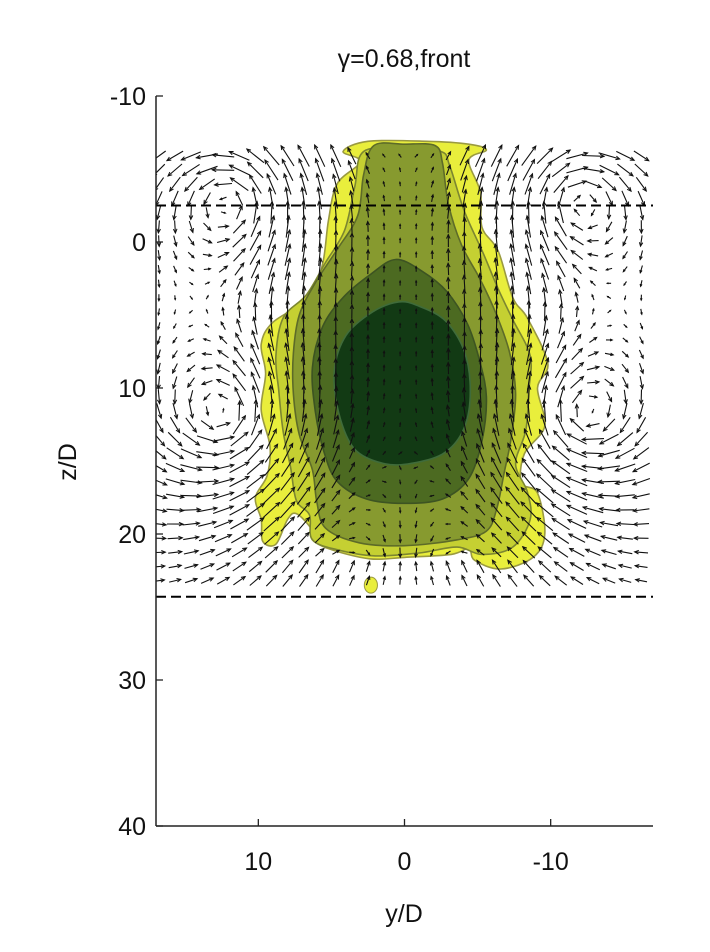 The image size is (710, 952). Describe the element at coordinates (404, 914) in the screenshot. I see `x-axis-label: y/D` at that location.